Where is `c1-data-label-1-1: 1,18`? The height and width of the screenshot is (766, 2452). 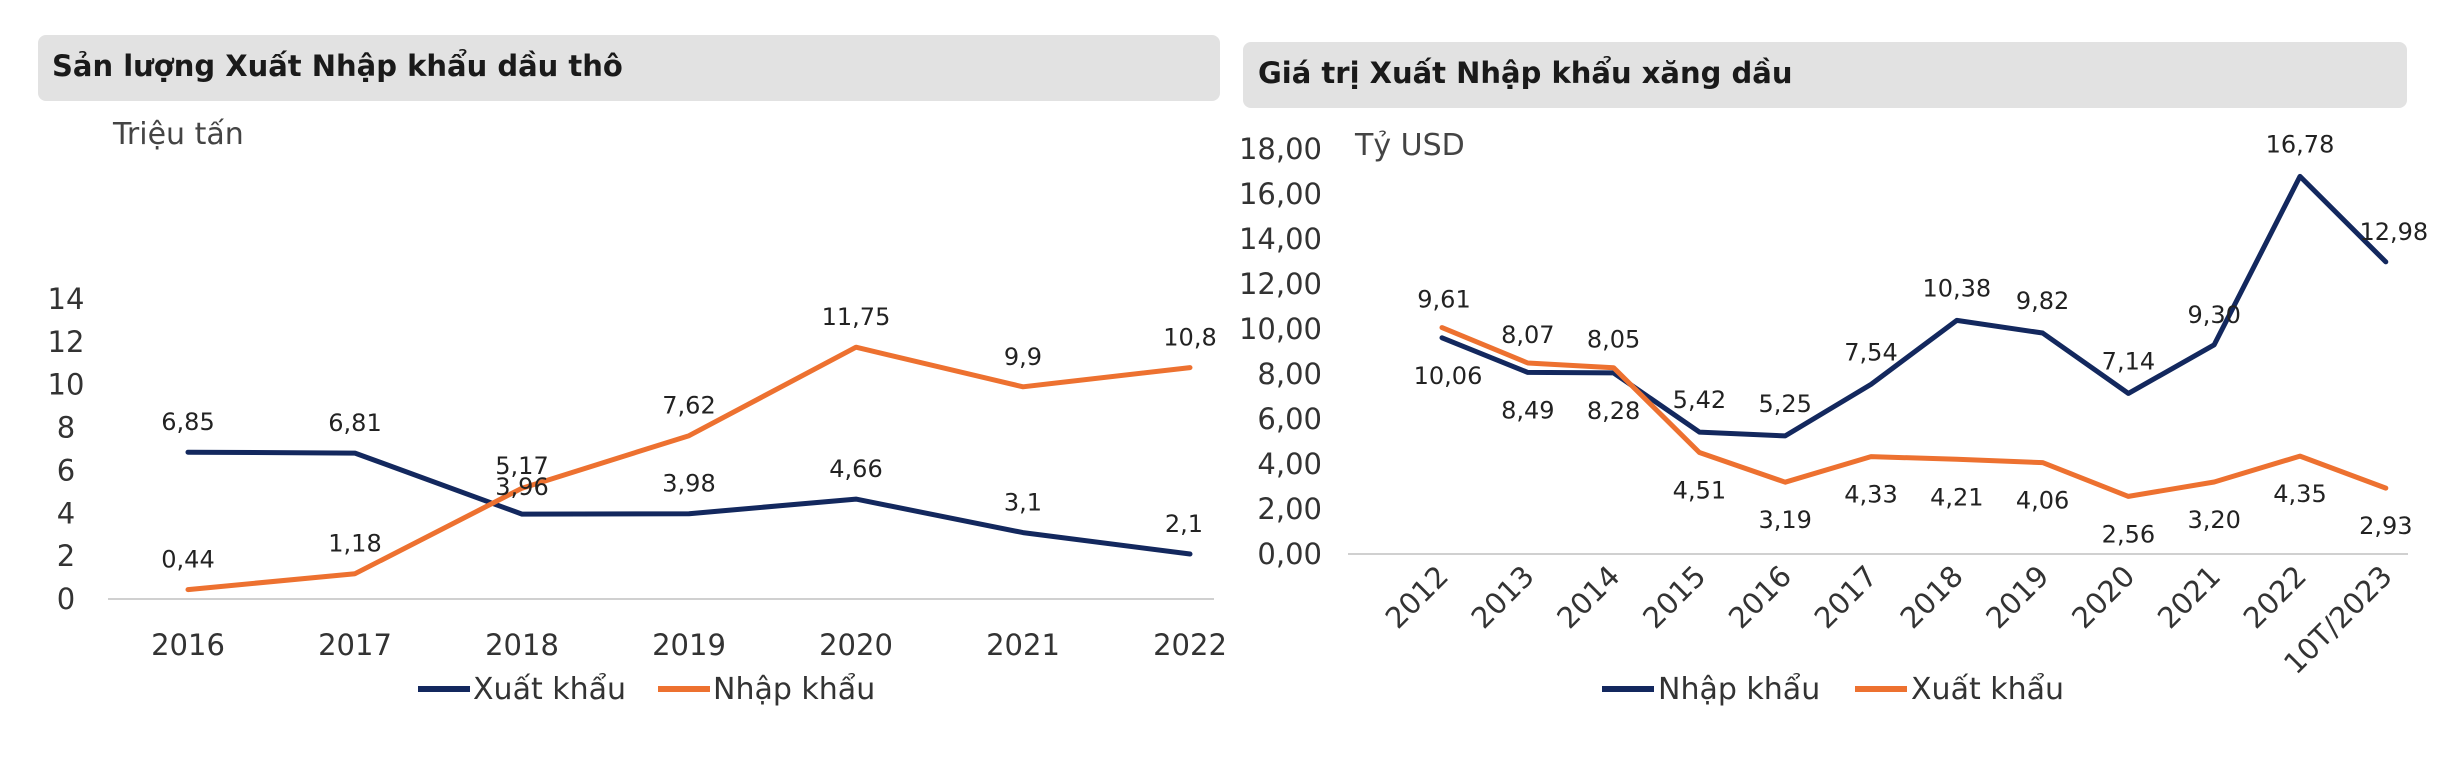
c1-data-label-1-1: 1,18 is located at coordinates (354, 544).